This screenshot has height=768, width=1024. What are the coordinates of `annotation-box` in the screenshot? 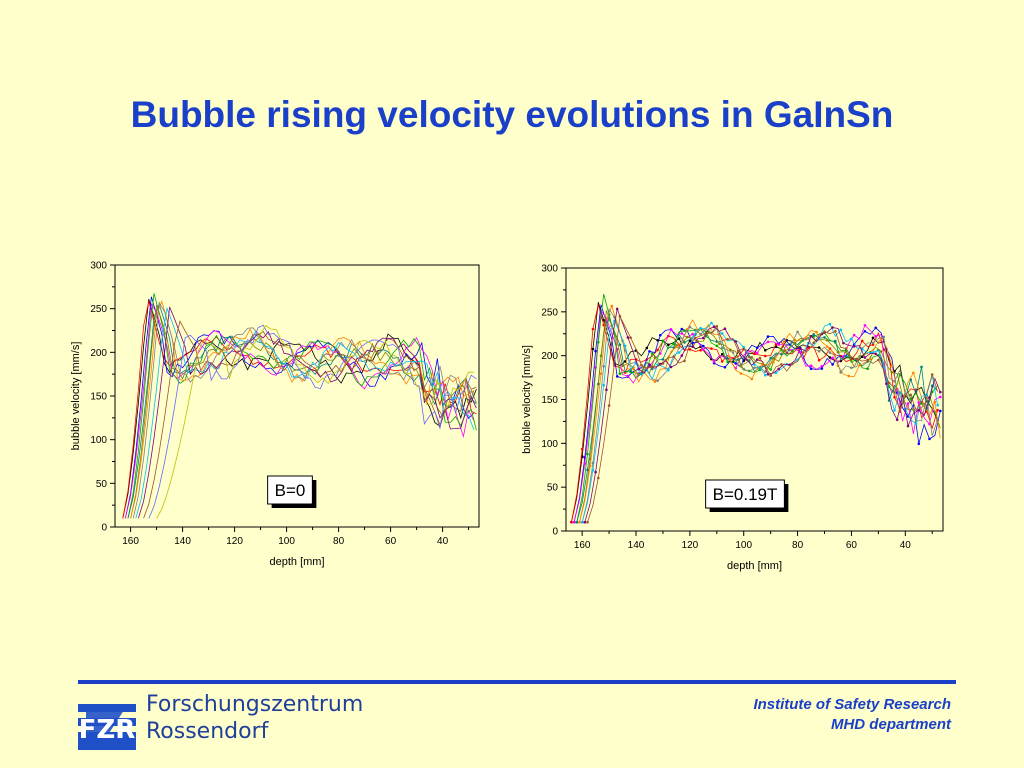 It's located at (290, 490).